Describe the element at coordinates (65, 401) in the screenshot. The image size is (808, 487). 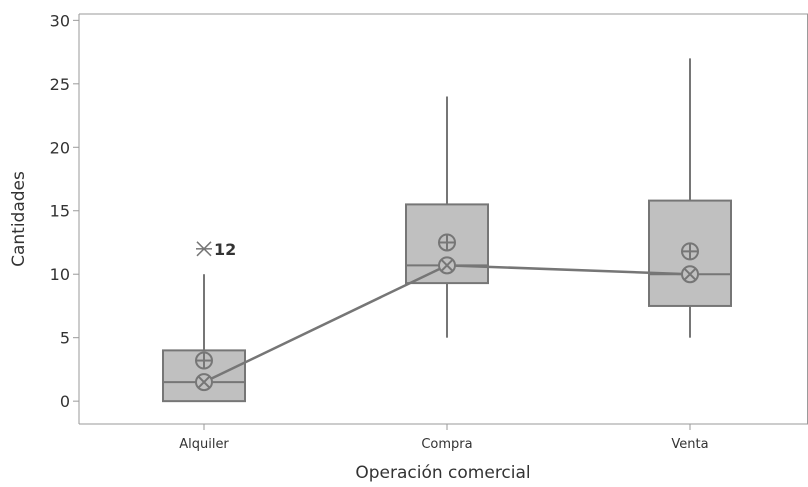
I see `y-tick-label: 0` at that location.